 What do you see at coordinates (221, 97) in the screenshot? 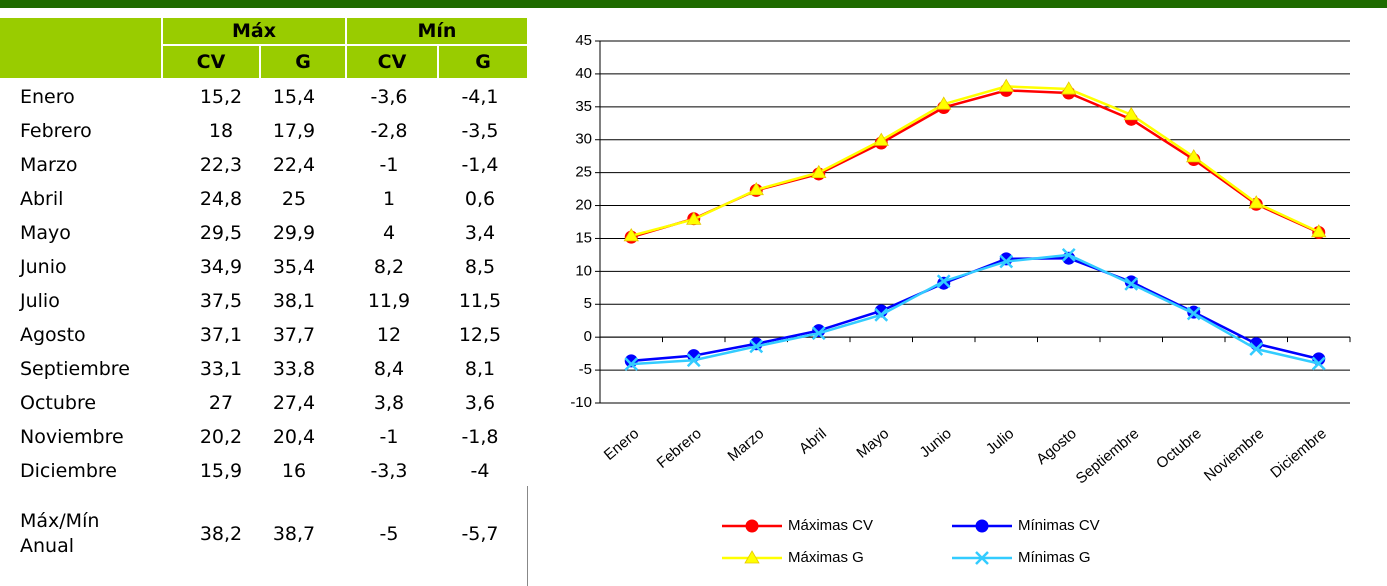
I see `table-cell: 15,2` at bounding box center [221, 97].